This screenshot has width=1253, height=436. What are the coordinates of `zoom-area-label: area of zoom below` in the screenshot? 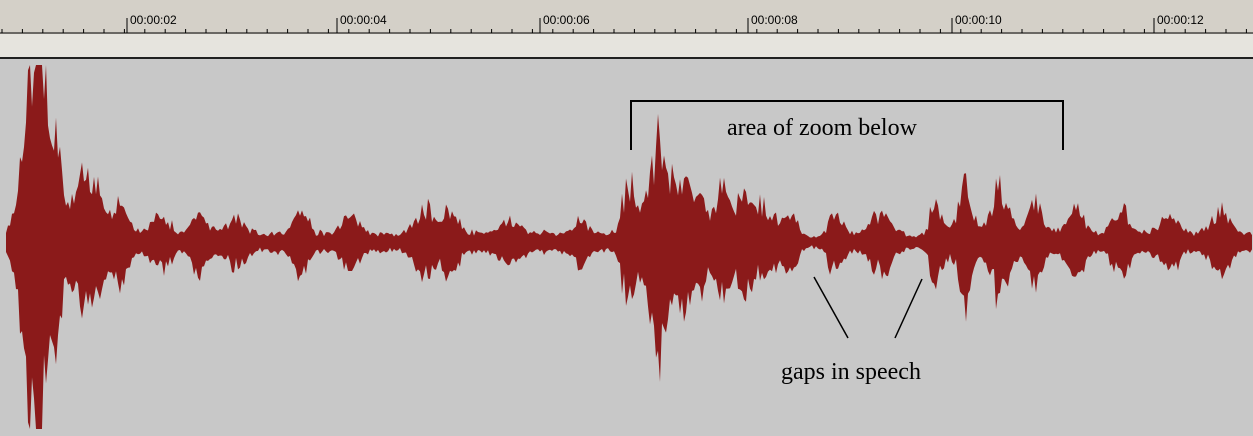 It's located at (822, 128).